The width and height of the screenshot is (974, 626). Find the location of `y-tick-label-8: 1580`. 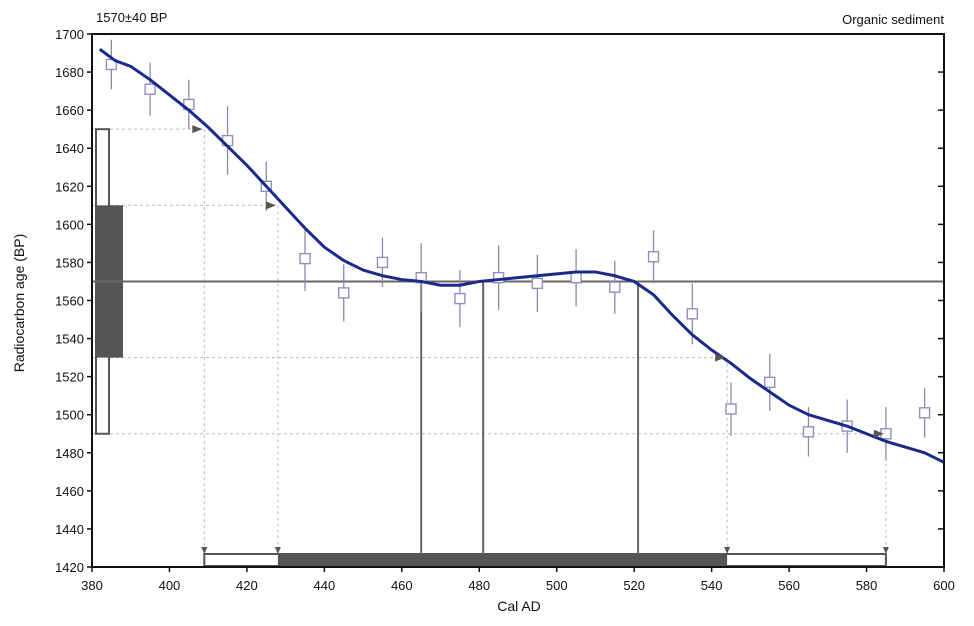

y-tick-label-8: 1580 is located at coordinates (69, 262).